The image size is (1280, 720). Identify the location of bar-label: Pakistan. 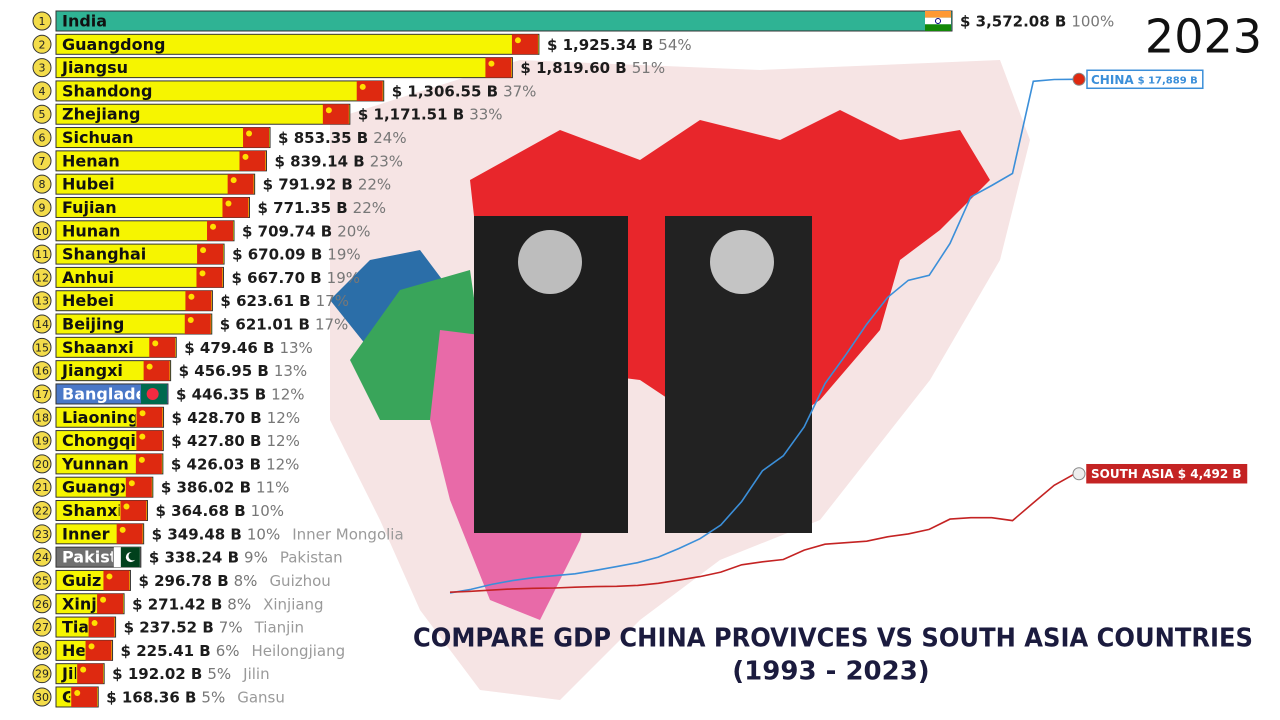
(101, 557).